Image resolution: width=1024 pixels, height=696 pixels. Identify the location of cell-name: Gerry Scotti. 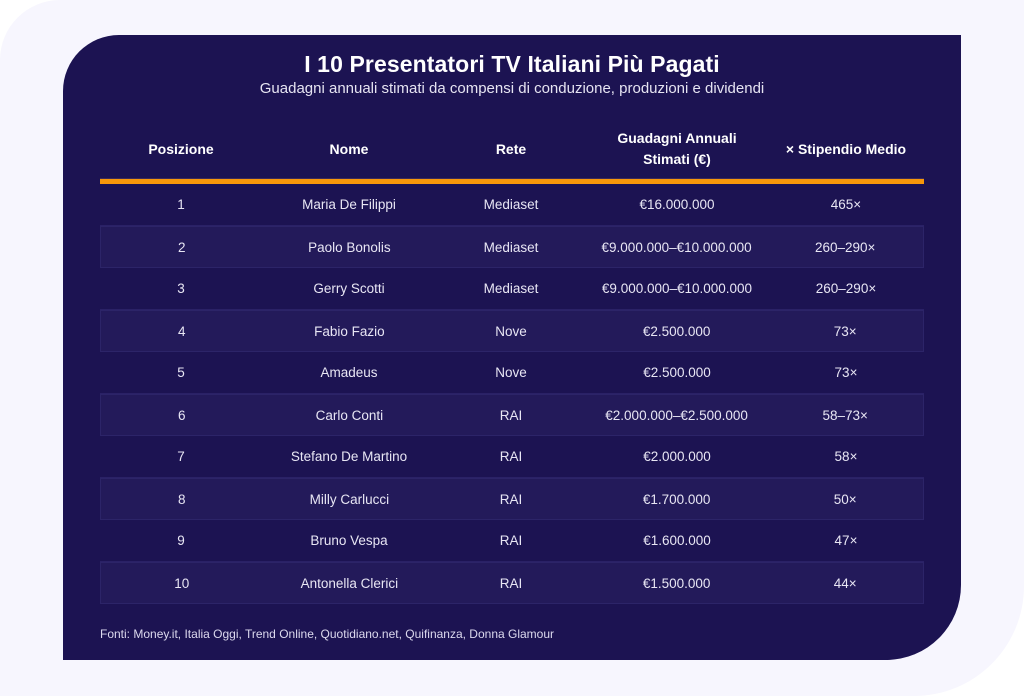
(349, 288).